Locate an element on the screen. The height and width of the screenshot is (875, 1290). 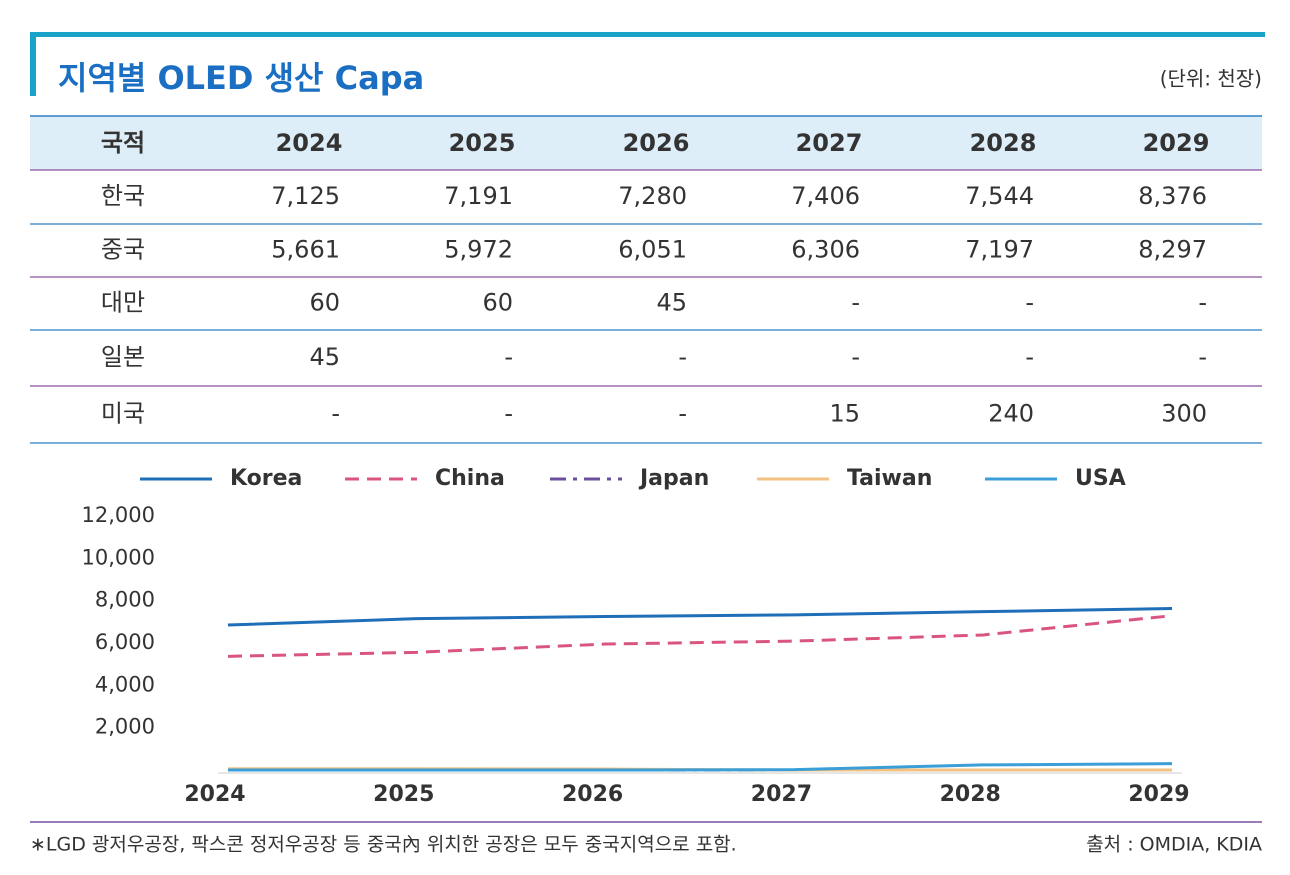
legend-label: USA is located at coordinates (1100, 478).